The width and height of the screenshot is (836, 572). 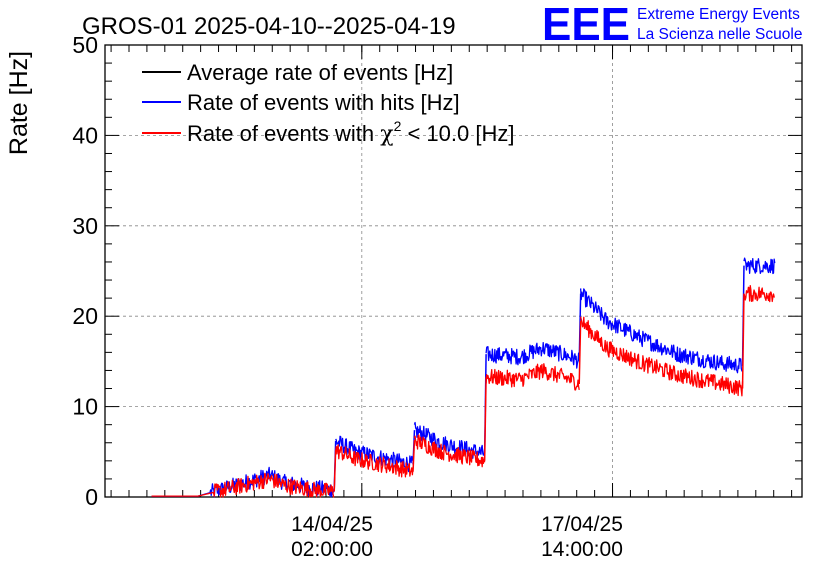 I want to click on eee-logo-line1: Extreme Energy Events, so click(x=718, y=14).